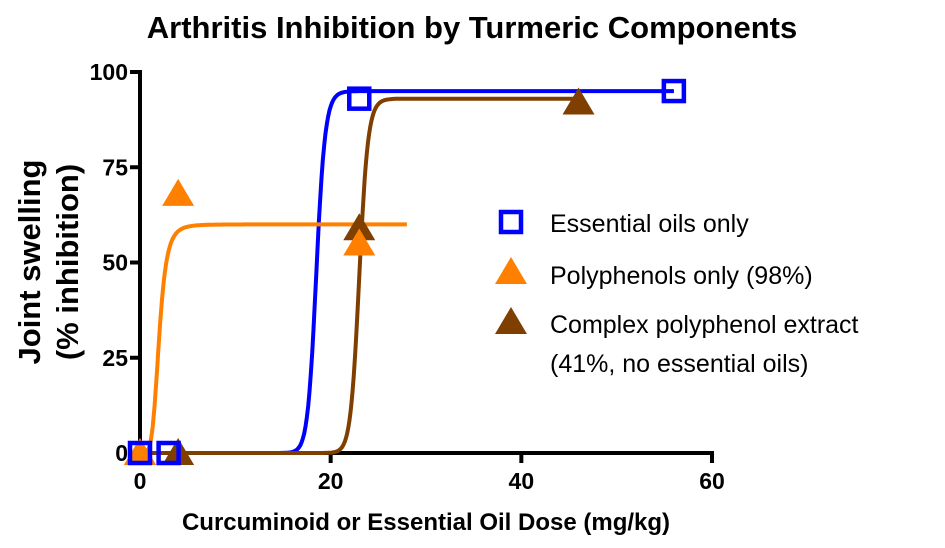 This screenshot has width=945, height=548. Describe the element at coordinates (115, 358) in the screenshot. I see `y-tick-label: 25` at that location.